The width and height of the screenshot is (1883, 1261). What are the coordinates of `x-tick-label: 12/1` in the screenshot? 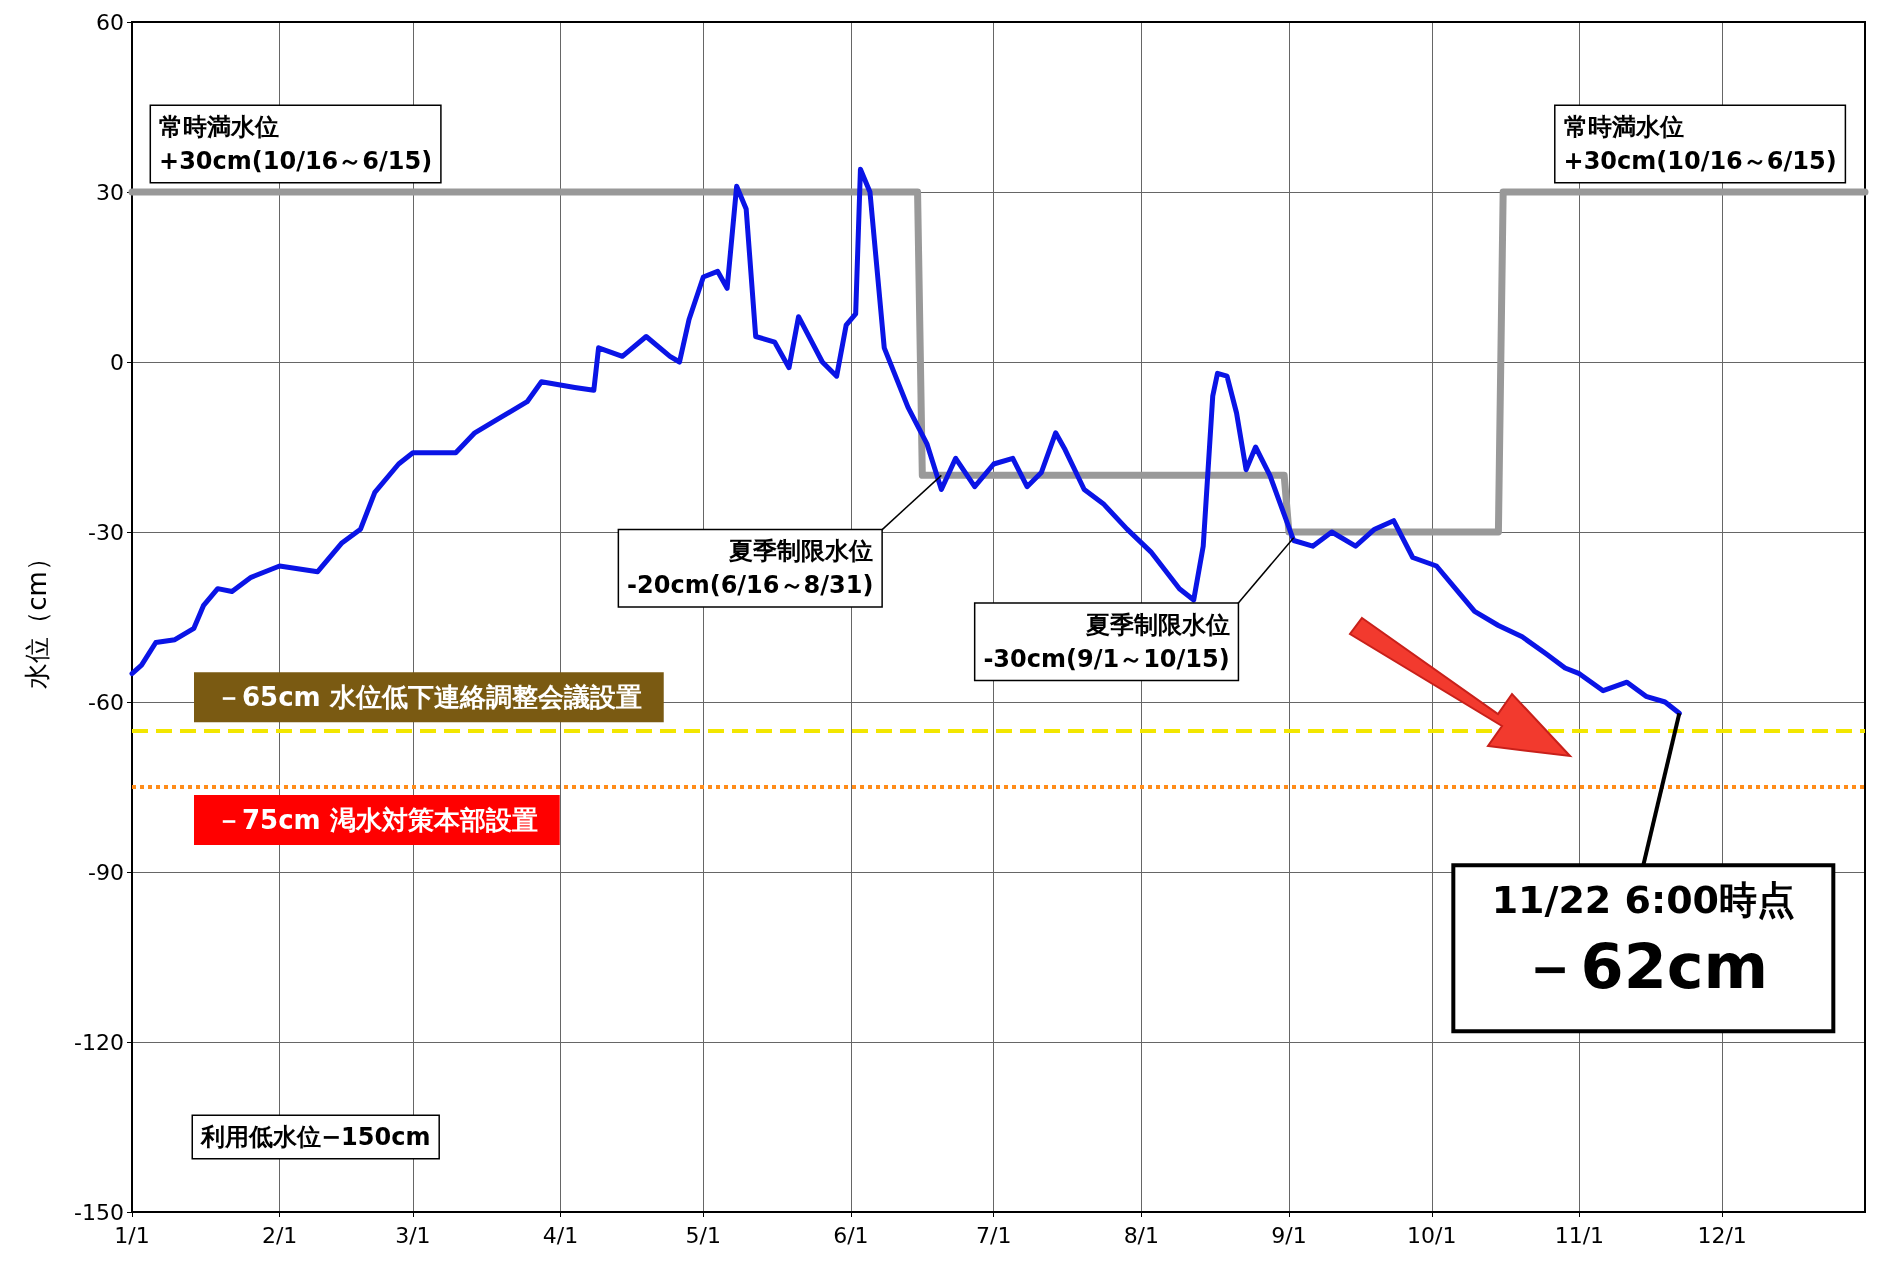 It's located at (1722, 1235).